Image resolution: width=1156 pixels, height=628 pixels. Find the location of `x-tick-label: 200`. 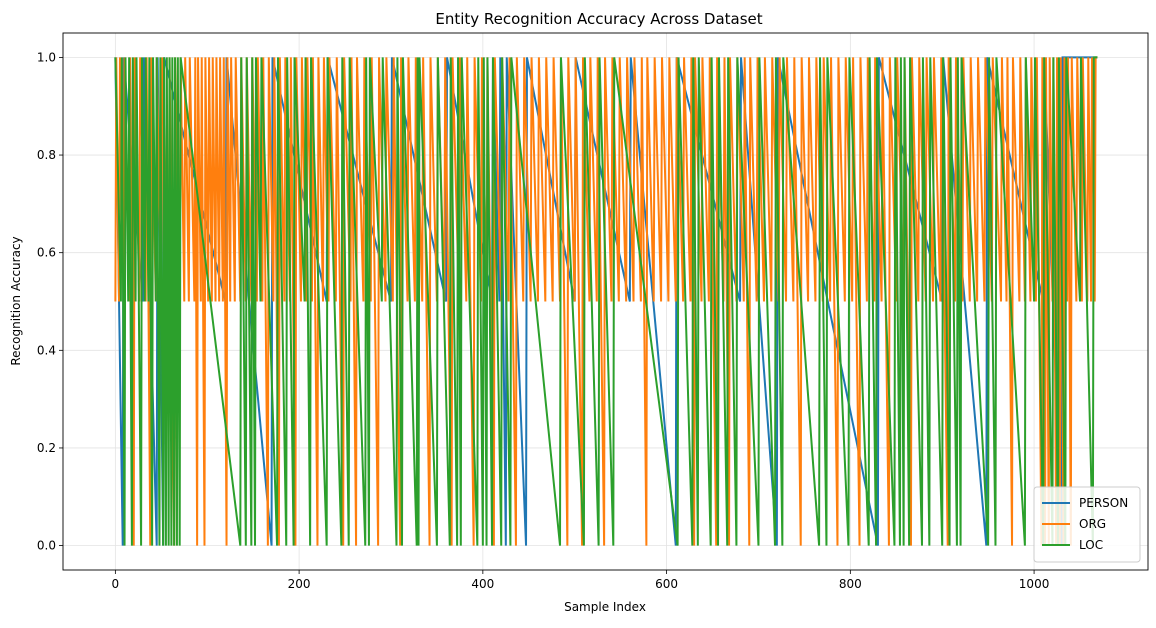

x-tick-label: 200 is located at coordinates (299, 584).